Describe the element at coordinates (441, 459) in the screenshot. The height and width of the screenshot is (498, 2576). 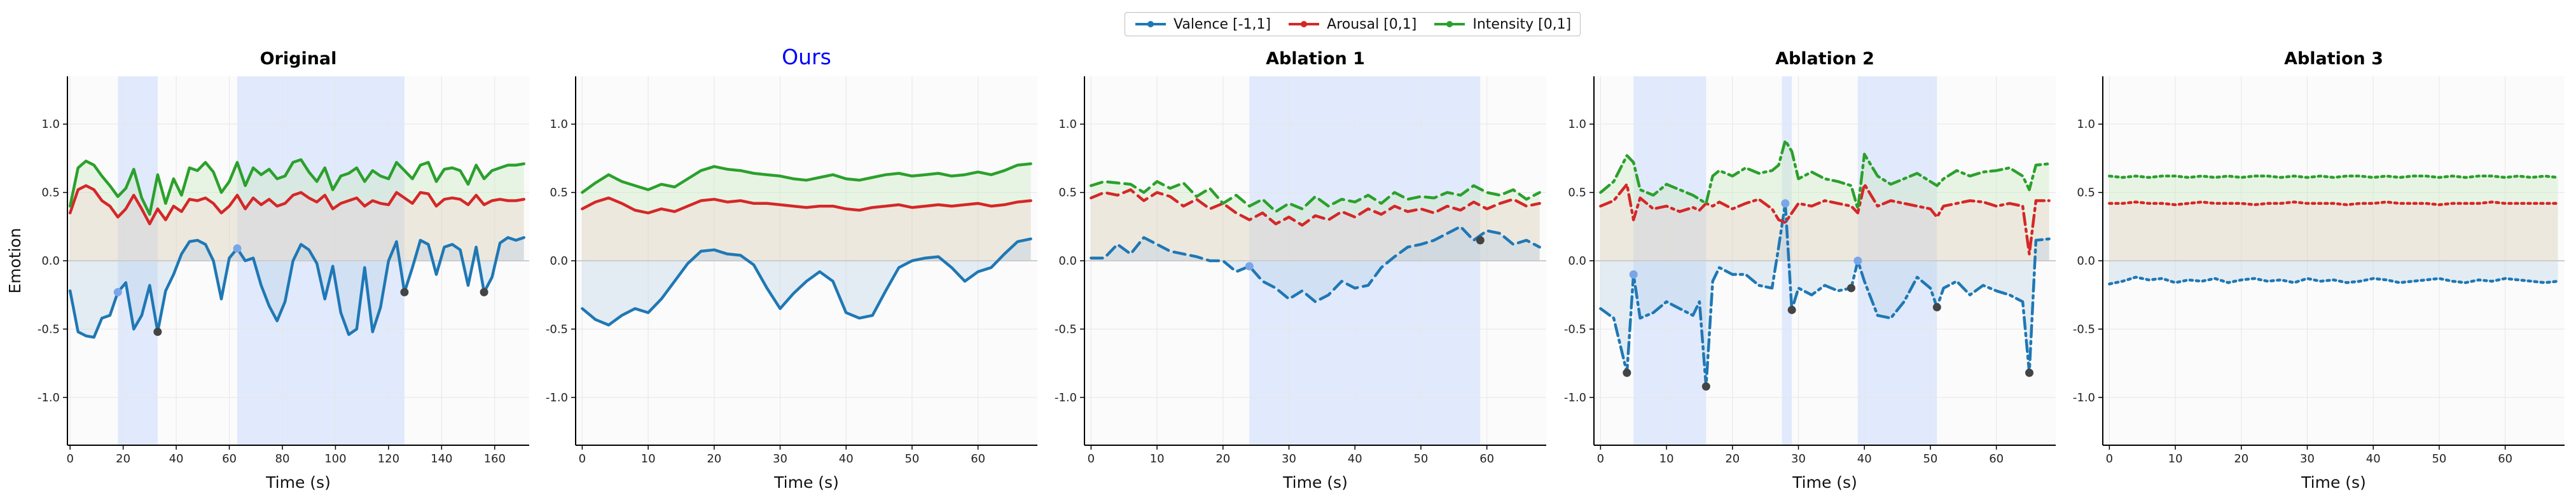
I see `x-tick-label: 140` at that location.